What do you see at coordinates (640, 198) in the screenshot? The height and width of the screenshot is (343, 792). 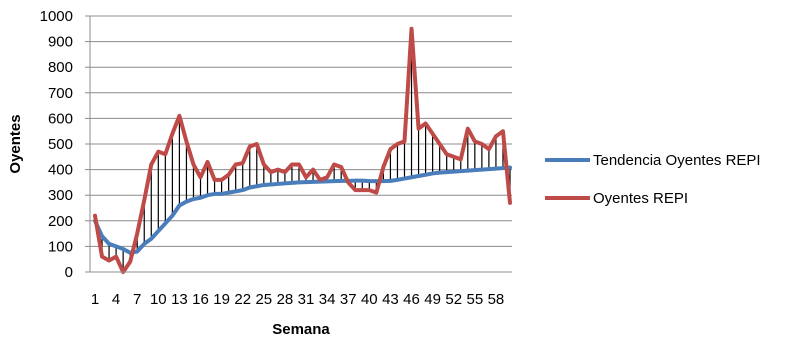 I see `legend-label: Oyentes REPI` at bounding box center [640, 198].